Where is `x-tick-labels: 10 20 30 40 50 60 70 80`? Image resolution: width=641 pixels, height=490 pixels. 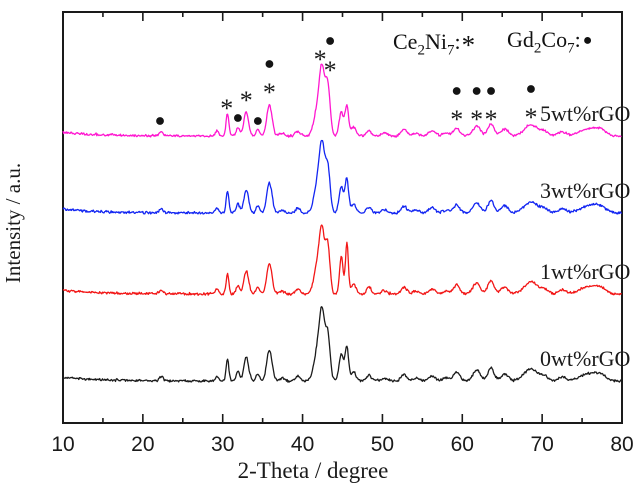
x-tick-labels: 10 20 30 40 50 60 70 80 is located at coordinates (342, 444).